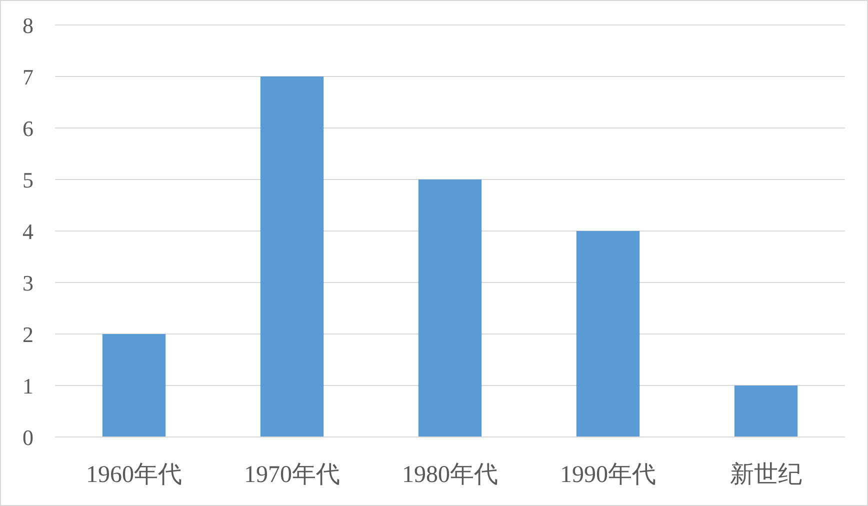  I want to click on x-tick-label: 1970年代, so click(292, 475).